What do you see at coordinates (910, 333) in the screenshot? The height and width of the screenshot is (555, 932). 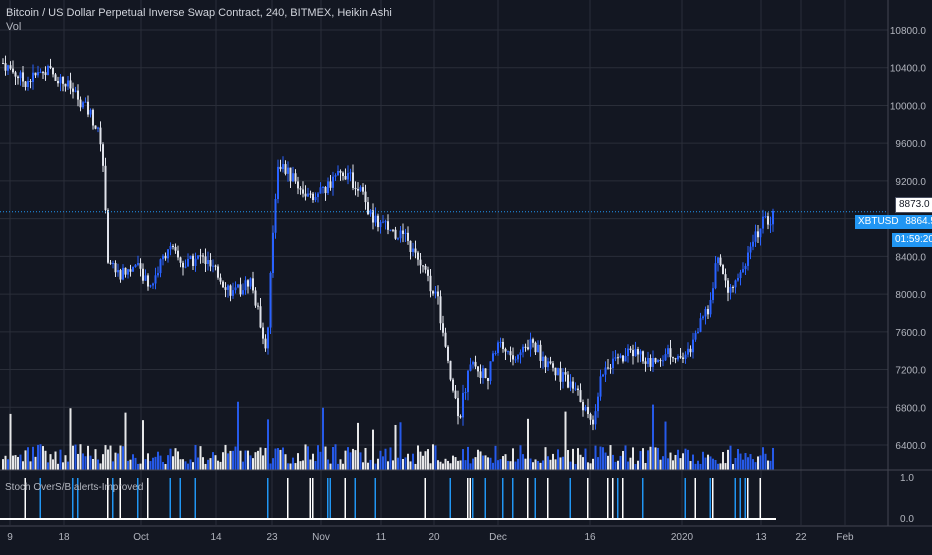 I see `y-tick-label: 7600.0` at bounding box center [910, 333].